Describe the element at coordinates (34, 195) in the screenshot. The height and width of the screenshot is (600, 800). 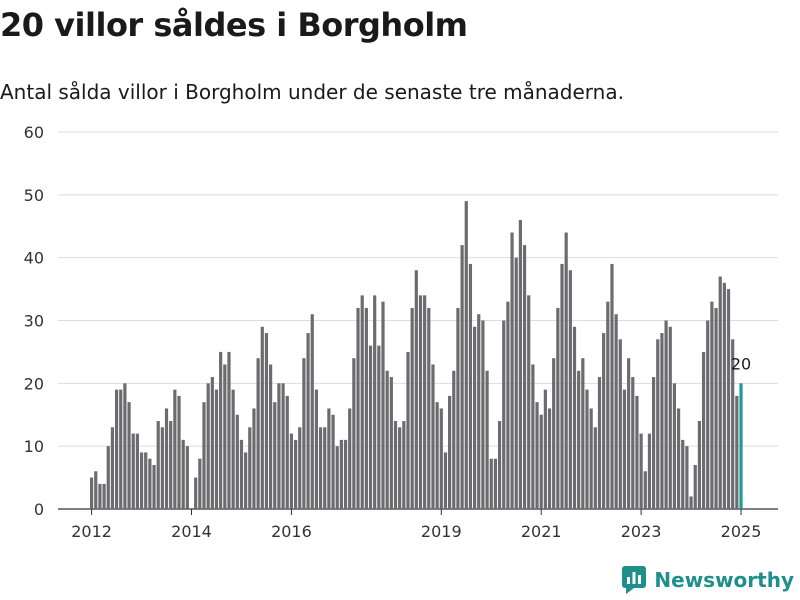
I see `y-tick-label: 50` at that location.